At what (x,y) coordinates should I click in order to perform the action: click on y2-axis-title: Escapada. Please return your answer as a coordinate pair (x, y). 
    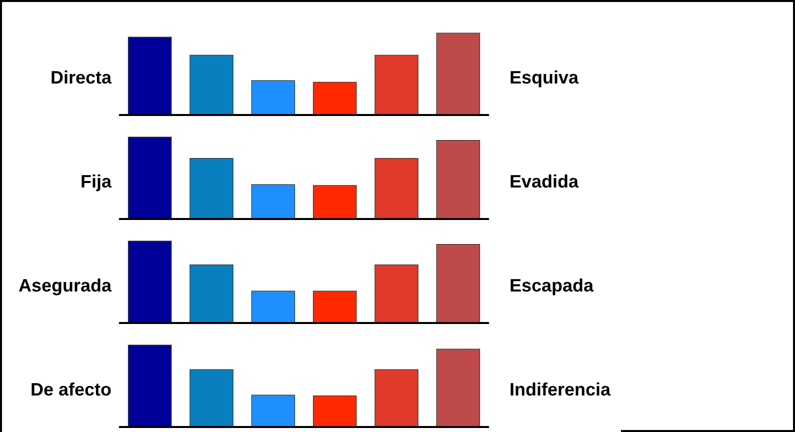
    Looking at the image, I should click on (552, 286).